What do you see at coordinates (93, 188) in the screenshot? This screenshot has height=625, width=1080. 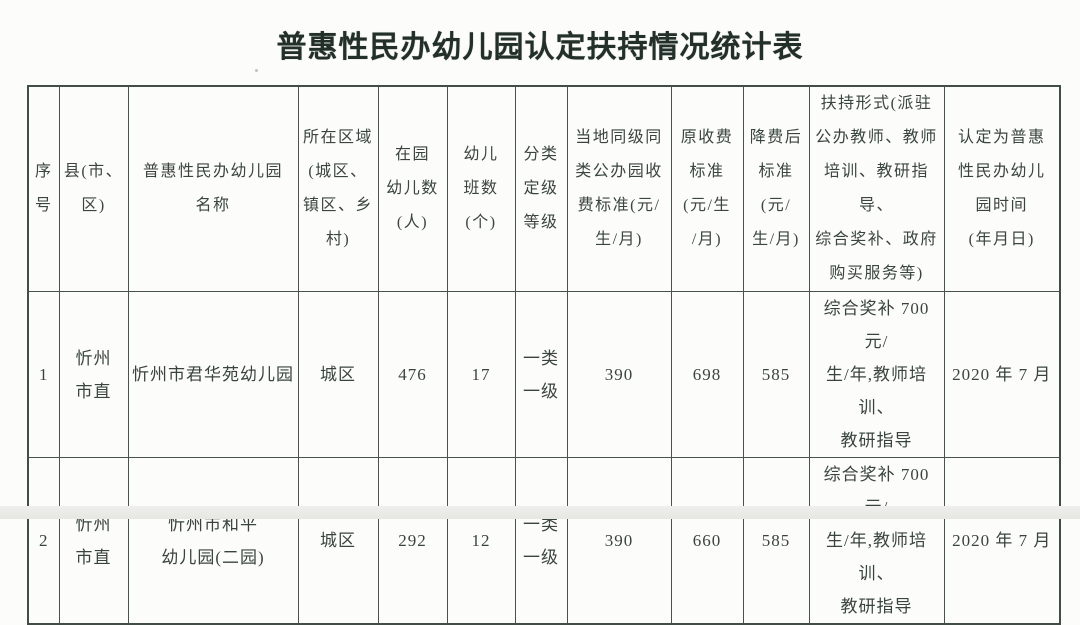 I see `col-header-county: 县(市、 区)` at bounding box center [93, 188].